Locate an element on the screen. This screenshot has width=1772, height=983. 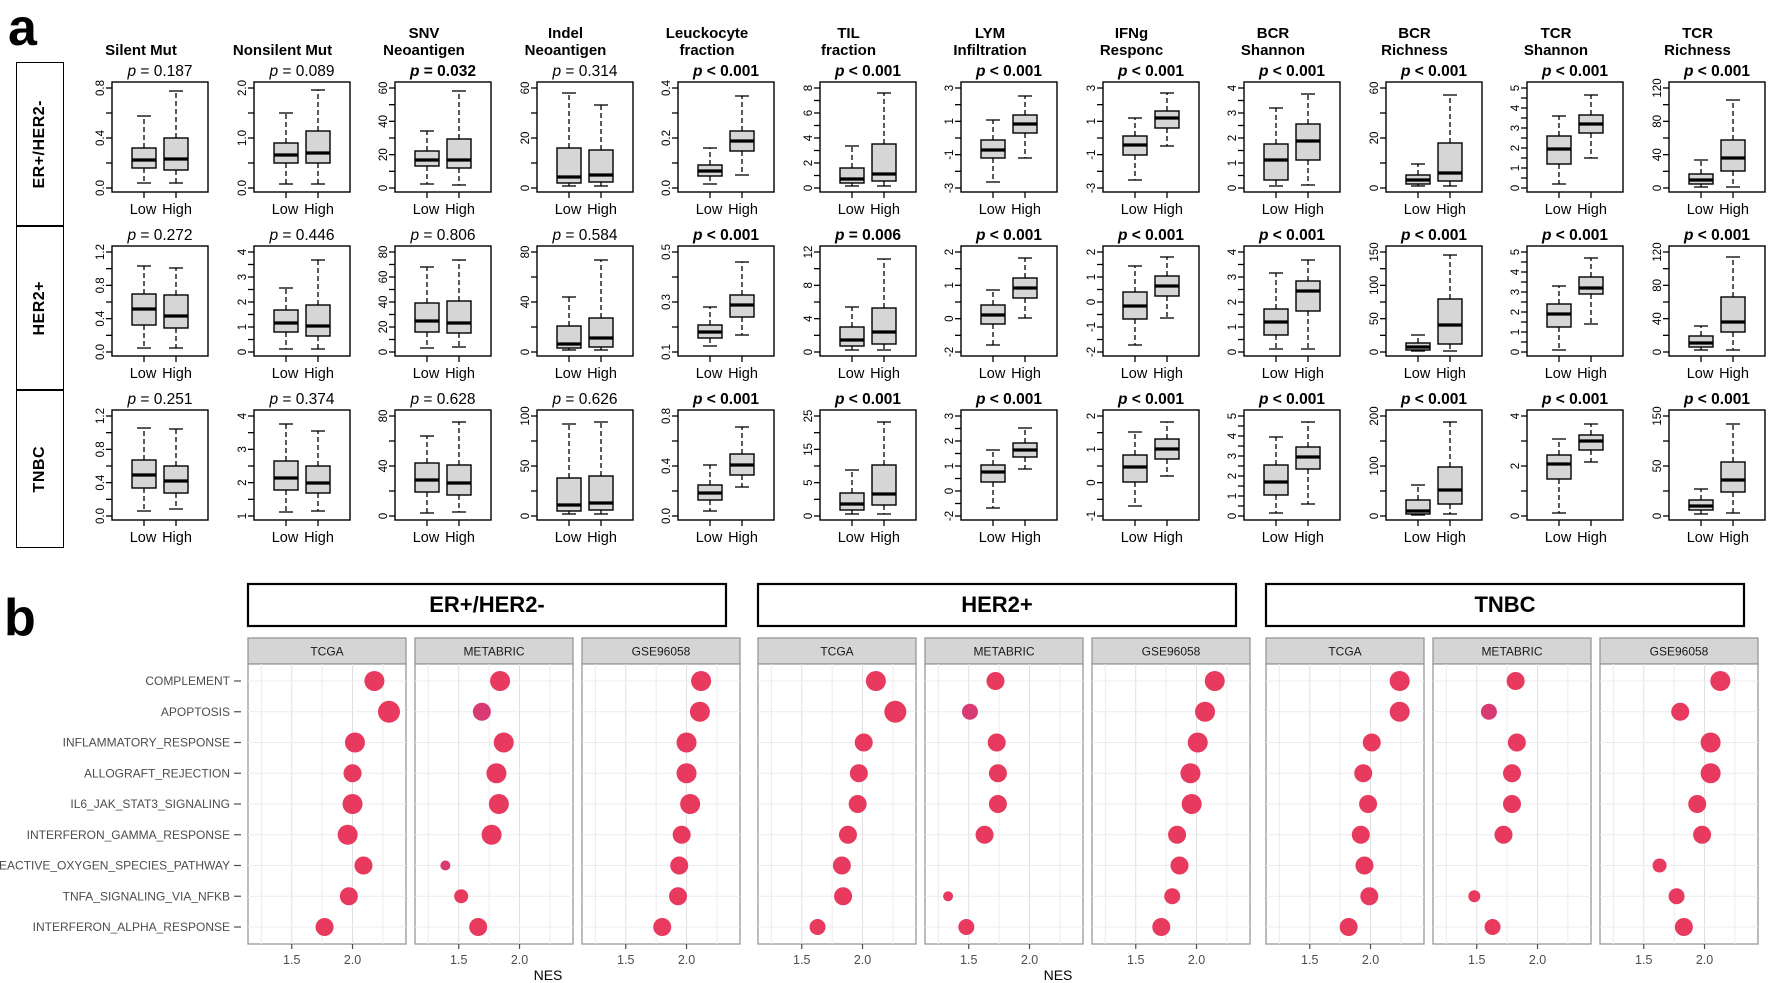
y-tick-label: 0.1 is located at coordinates (667, 352).